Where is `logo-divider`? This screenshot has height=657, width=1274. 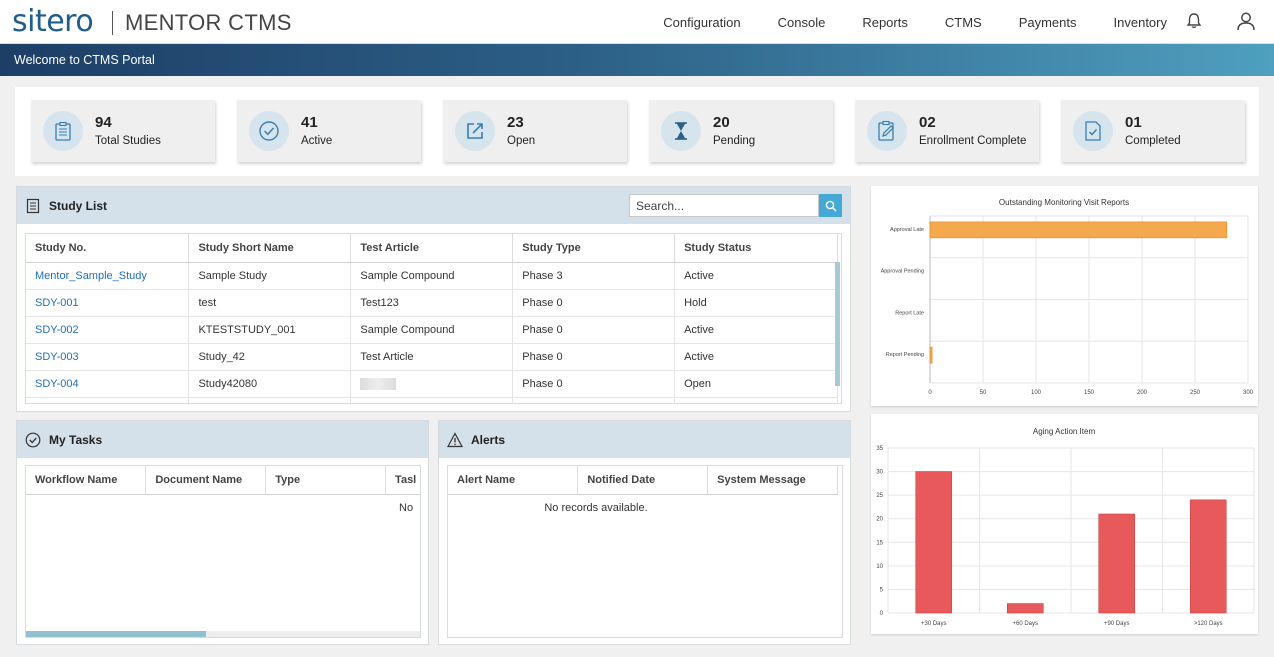
logo-divider is located at coordinates (112, 23).